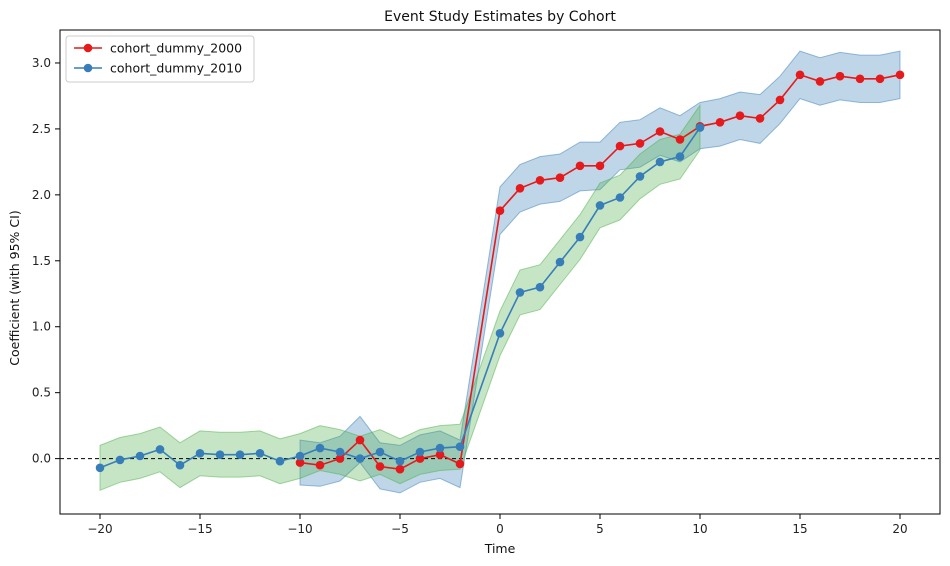 The width and height of the screenshot is (950, 566). I want to click on x-tick-label: −5, so click(400, 529).